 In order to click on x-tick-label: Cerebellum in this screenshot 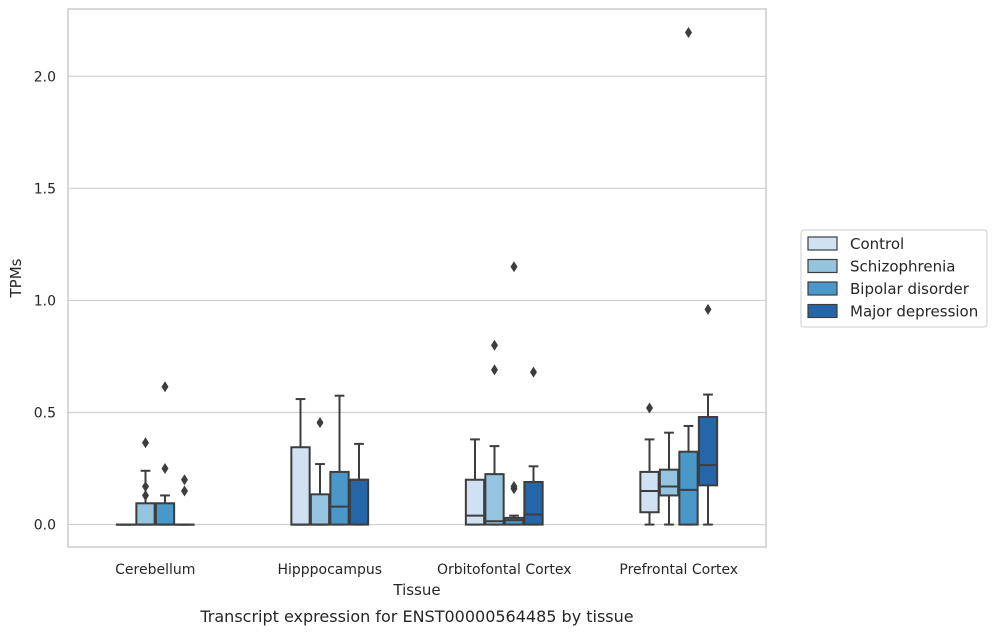, I will do `click(155, 570)`.